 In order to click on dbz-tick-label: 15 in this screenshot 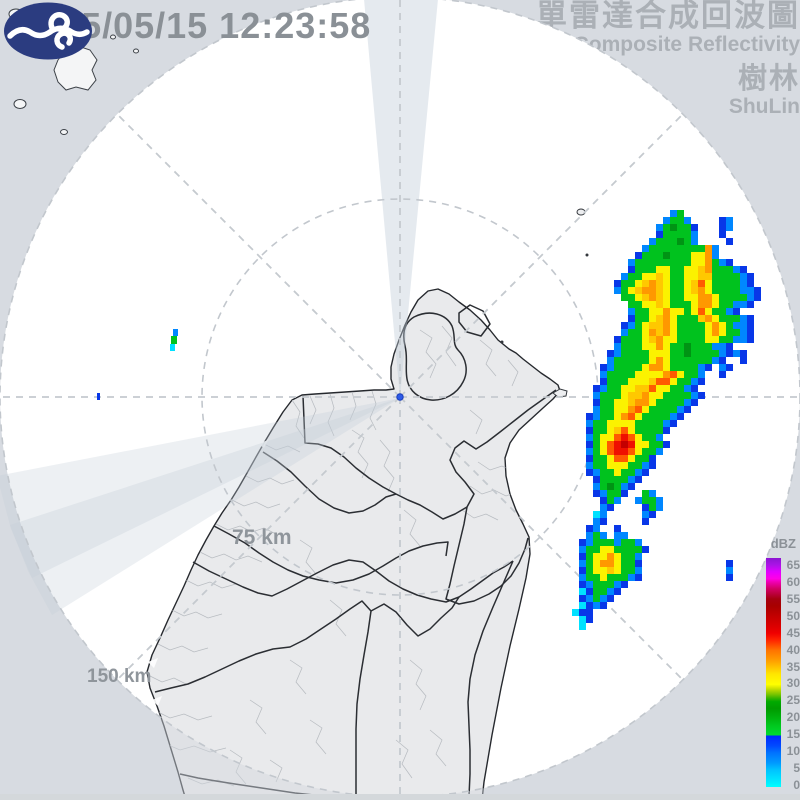, I will do `click(793, 734)`.